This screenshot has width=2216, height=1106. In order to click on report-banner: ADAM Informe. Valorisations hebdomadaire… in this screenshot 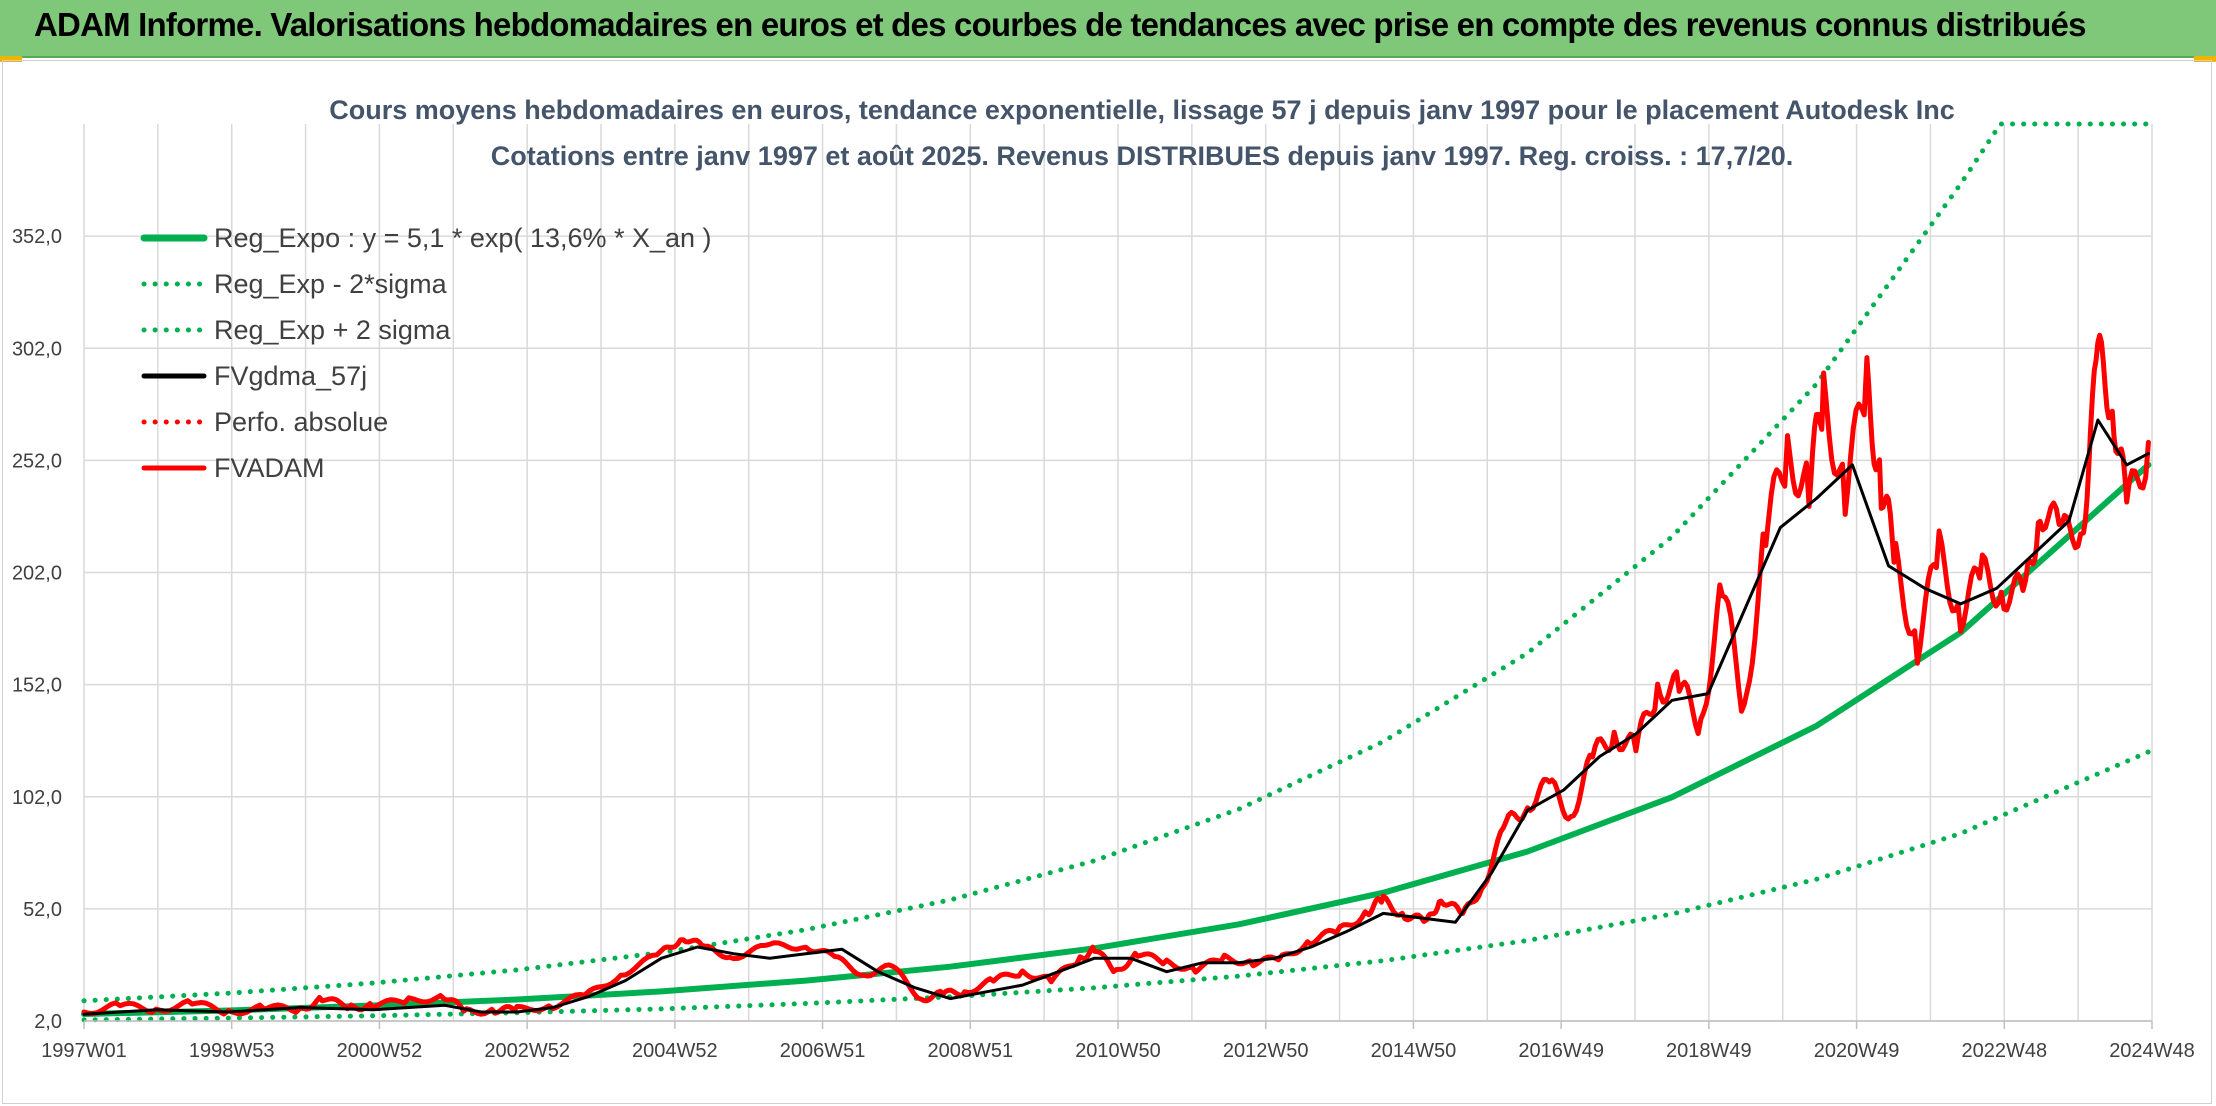, I will do `click(1108, 29)`.